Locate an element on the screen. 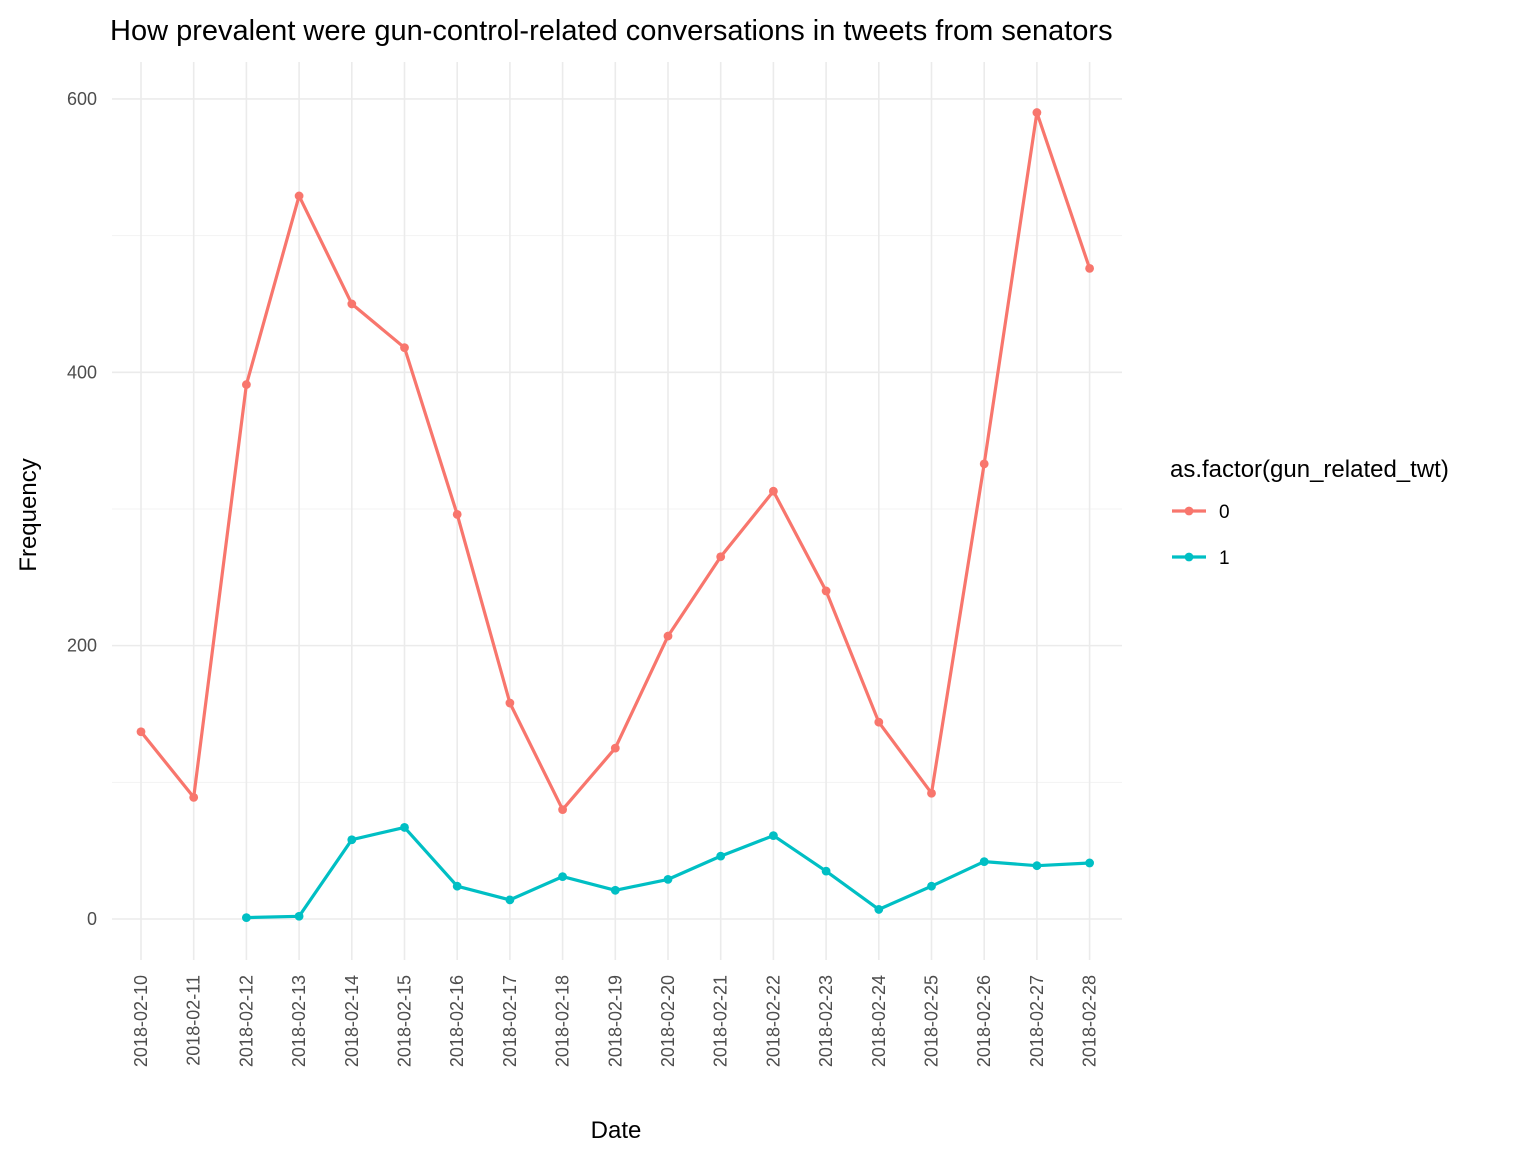  legend-items: 01 is located at coordinates (1201, 535).